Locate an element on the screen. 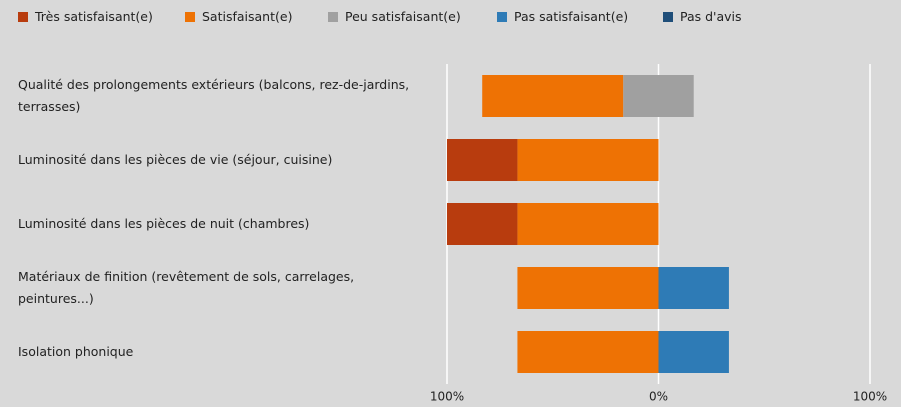  legend-item: Pas satisfaisant(e) is located at coordinates (562, 16).